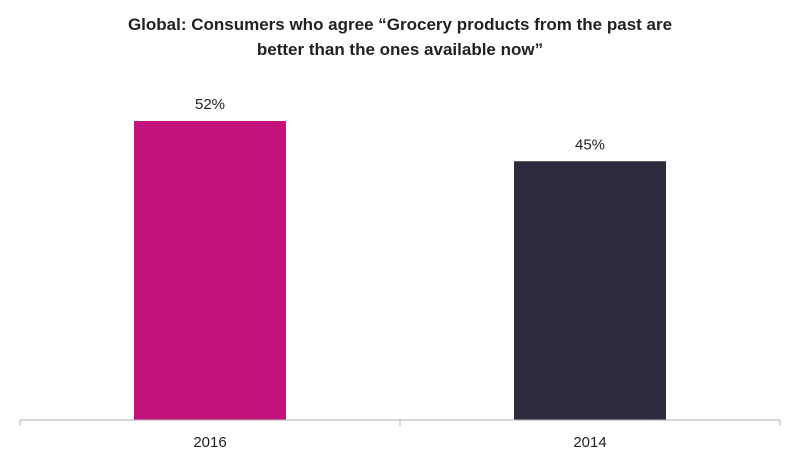 The height and width of the screenshot is (466, 800). I want to click on bar-2014, so click(590, 290).